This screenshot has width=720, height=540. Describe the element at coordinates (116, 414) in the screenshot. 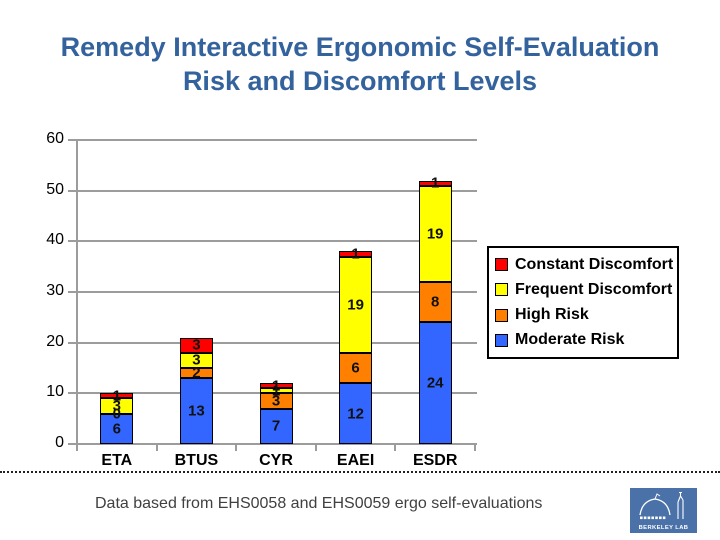

I see `bar-value-label: 0` at that location.